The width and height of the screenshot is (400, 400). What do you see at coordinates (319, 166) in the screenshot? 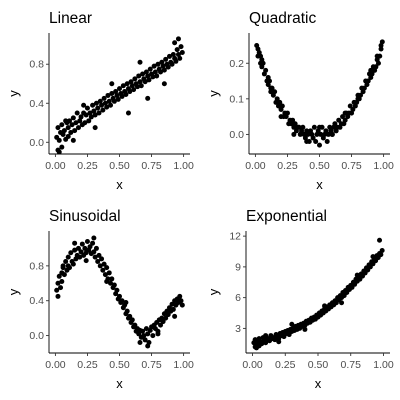
I see `x-tick-label: 0.50` at bounding box center [319, 166].